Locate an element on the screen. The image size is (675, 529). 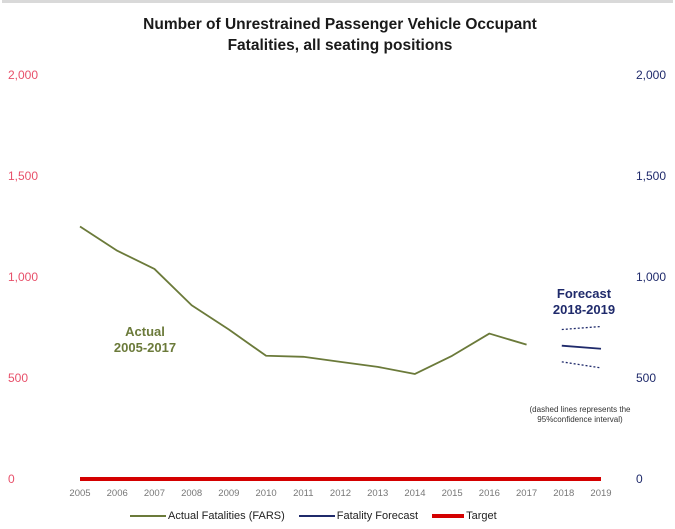
forecast-series is located at coordinates (581, 347).